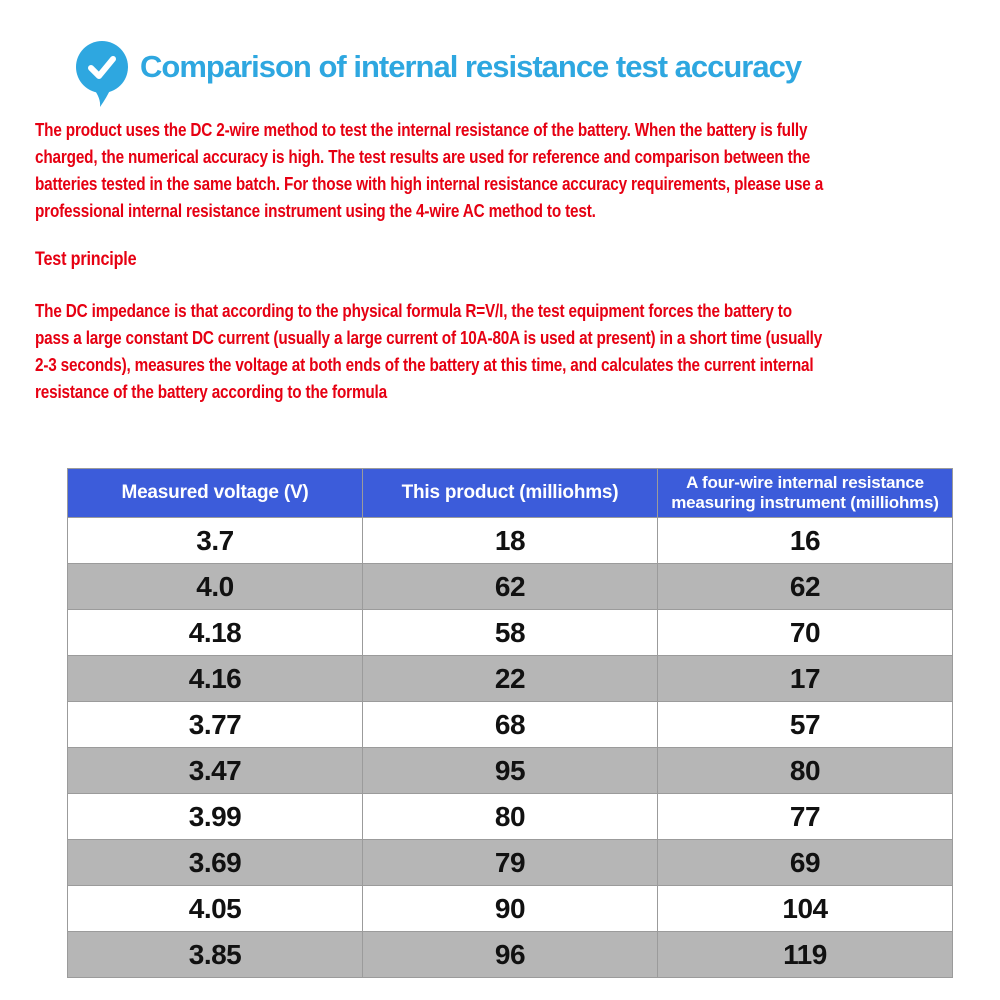 The height and width of the screenshot is (1000, 1000). Describe the element at coordinates (805, 632) in the screenshot. I see `table-cell: 70` at that location.